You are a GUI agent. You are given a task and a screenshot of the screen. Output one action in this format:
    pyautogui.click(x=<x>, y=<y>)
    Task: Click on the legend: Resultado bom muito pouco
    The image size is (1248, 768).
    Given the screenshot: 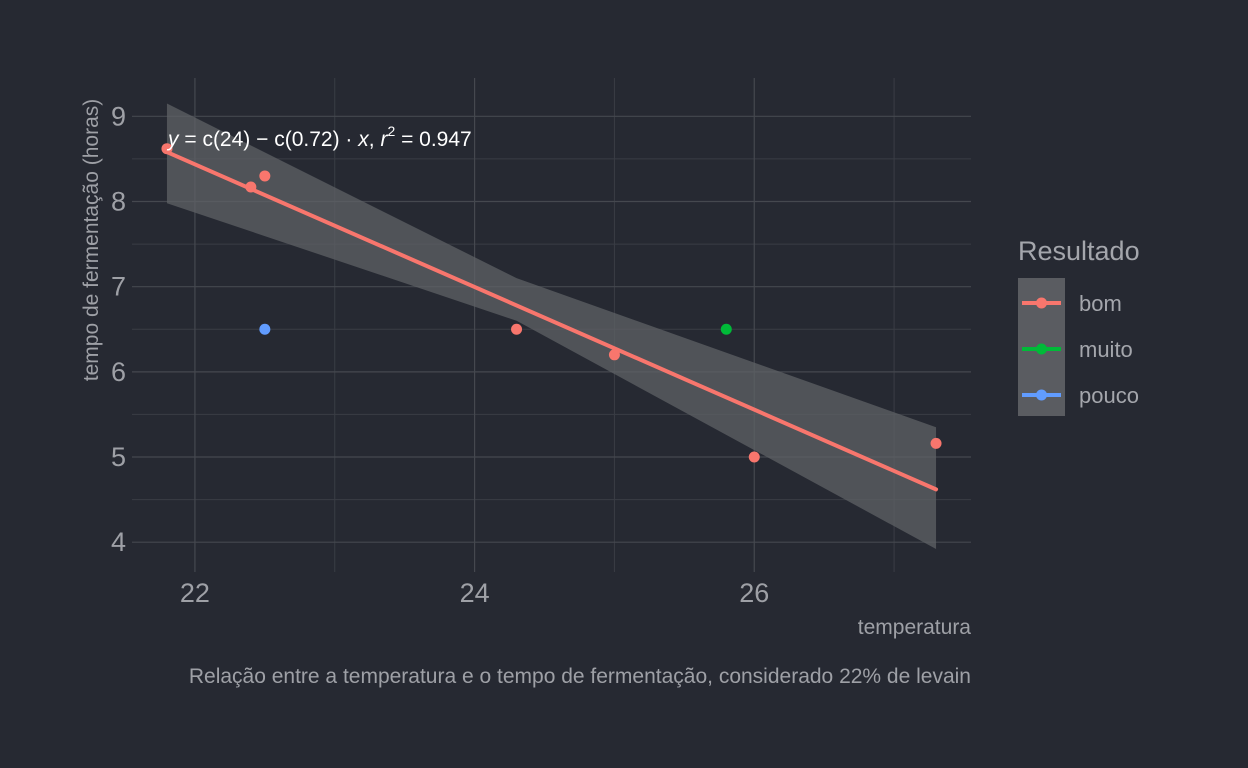 What is the action you would take?
    pyautogui.click(x=1079, y=326)
    